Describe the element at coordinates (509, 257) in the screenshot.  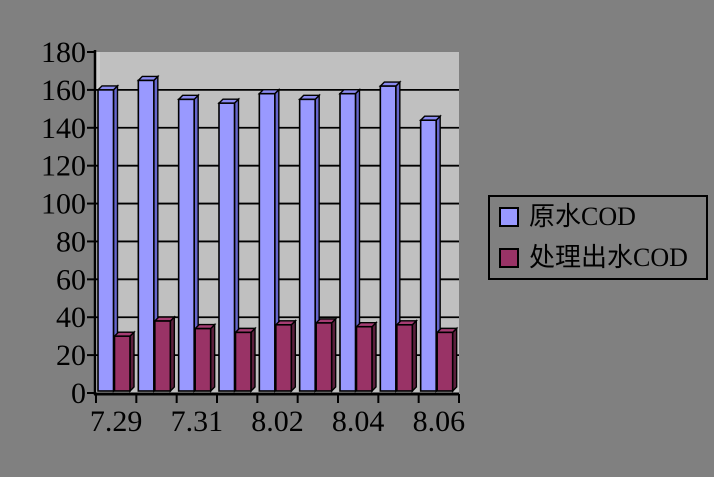
I see `legend-swatch-treated-water-cod-icon` at that location.